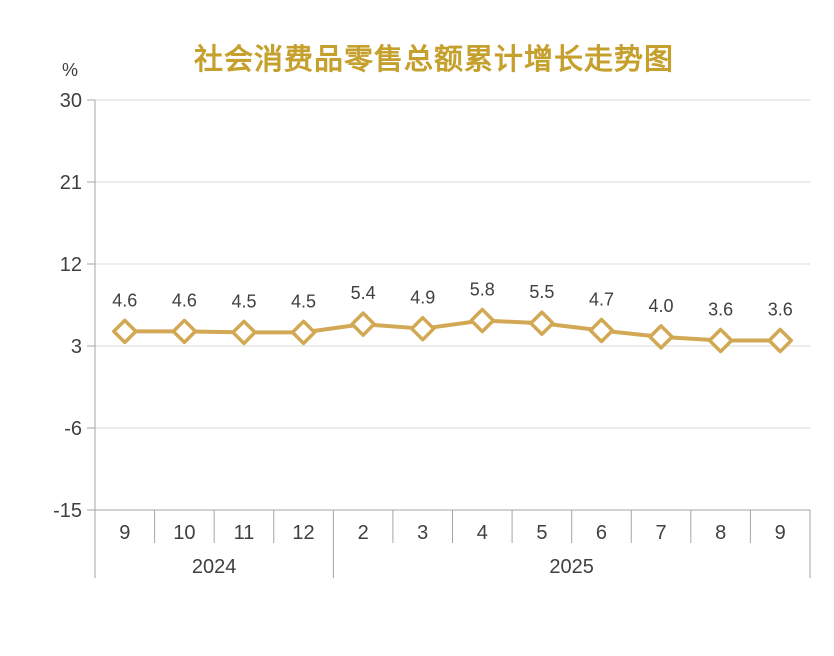 This screenshot has width=834, height=656. What do you see at coordinates (71, 265) in the screenshot?
I see `y-axis-label: 12` at bounding box center [71, 265].